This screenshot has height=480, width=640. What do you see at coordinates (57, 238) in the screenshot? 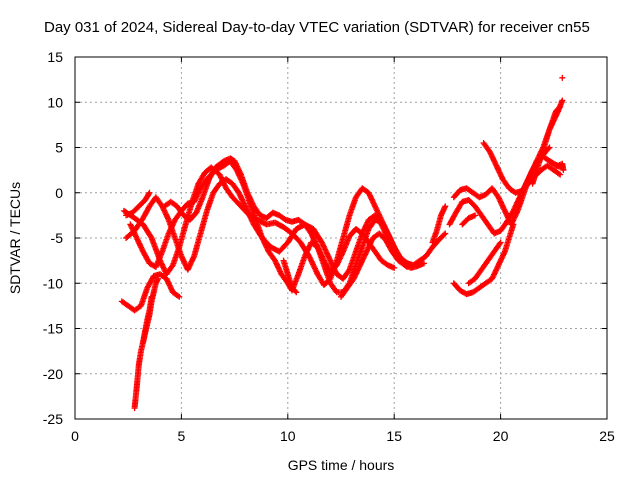
I see `y-tick-label: -5` at bounding box center [57, 238].